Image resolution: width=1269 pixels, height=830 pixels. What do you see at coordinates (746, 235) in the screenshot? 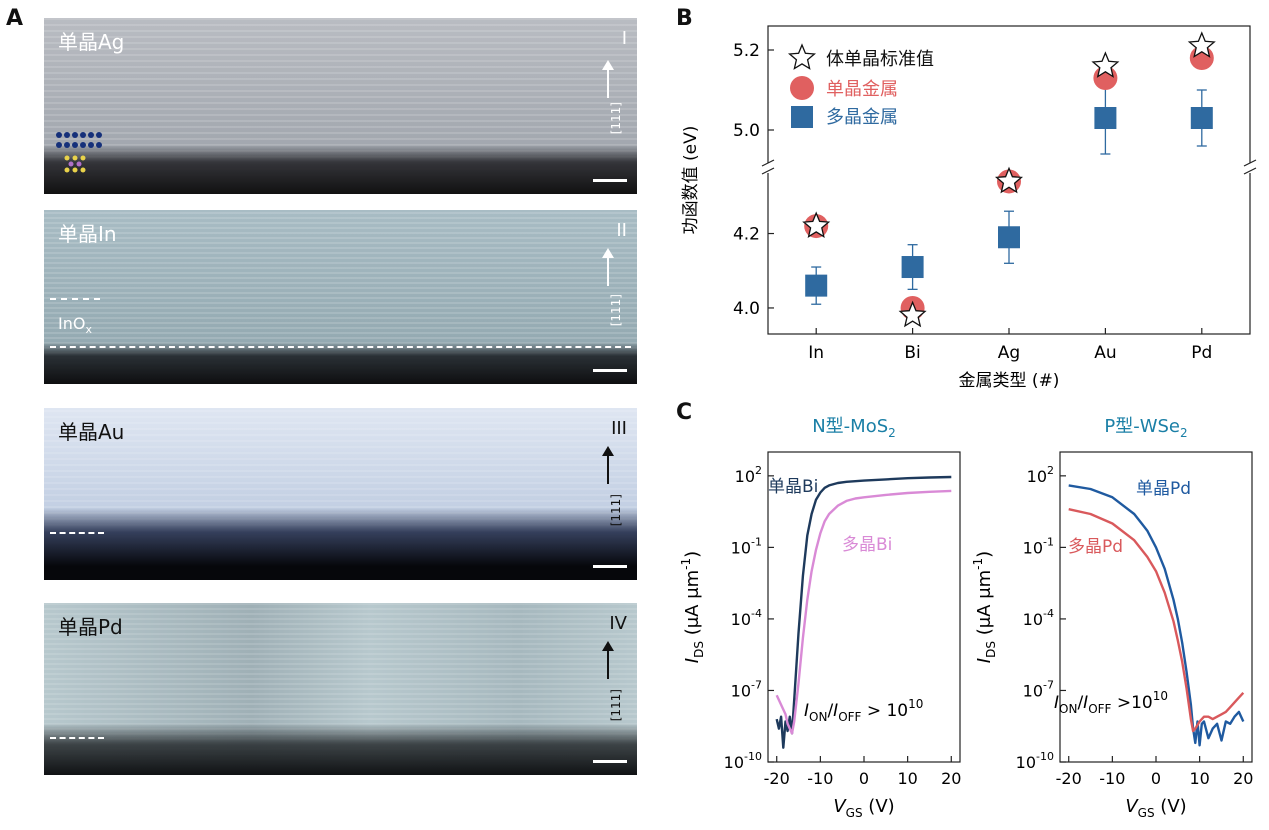
I see `y-tick-label: 4.2` at bounding box center [746, 235].